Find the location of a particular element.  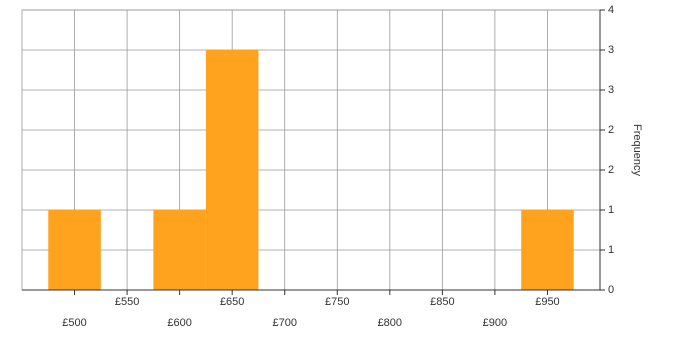

x-tick-label: £950 is located at coordinates (547, 302).